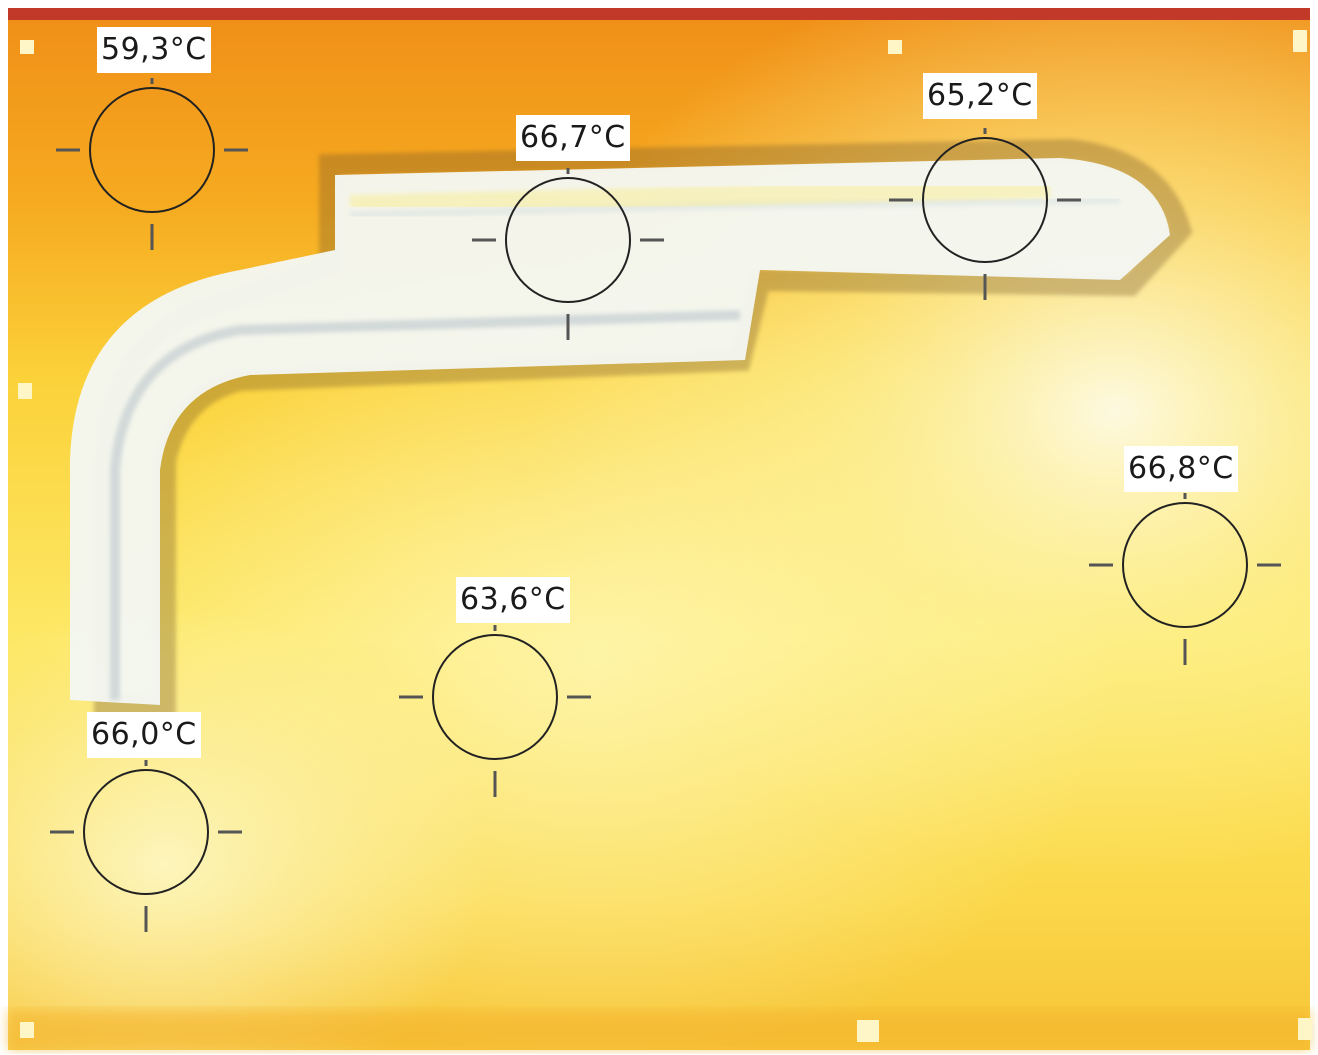 The height and width of the screenshot is (1055, 1318). What do you see at coordinates (980, 96) in the screenshot?
I see `measurement-label-3: 65,2°C` at bounding box center [980, 96].